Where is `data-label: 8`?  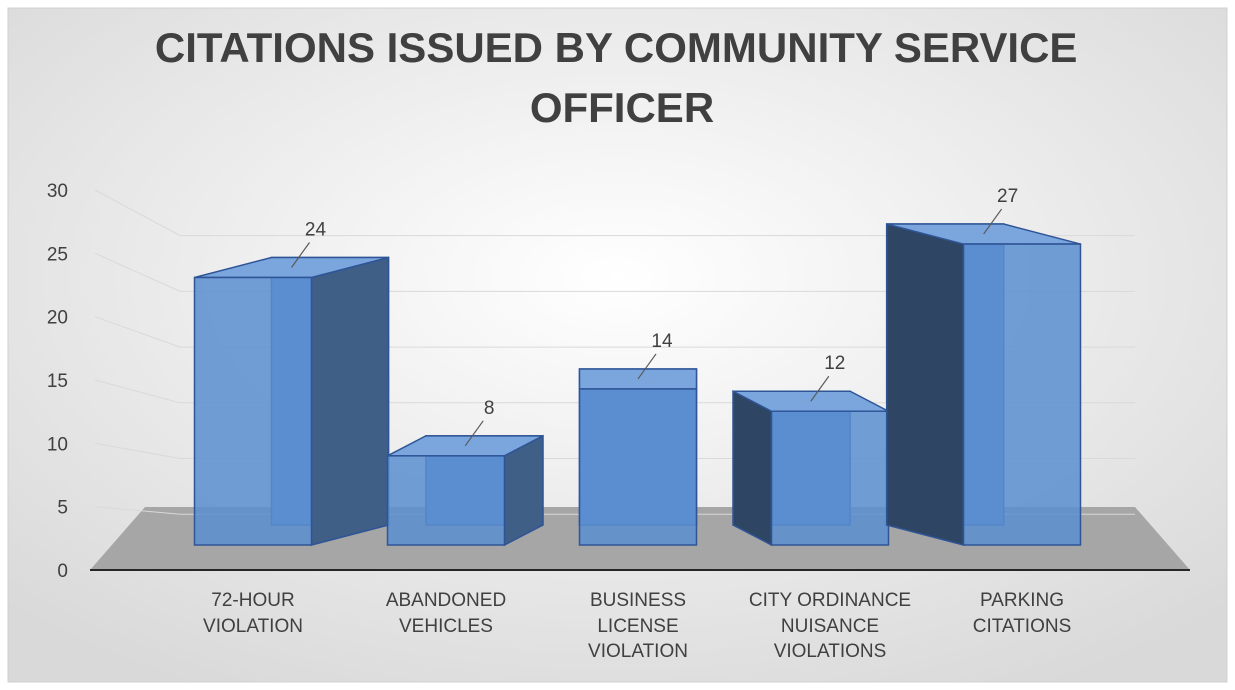
data-label: 8 is located at coordinates (489, 408).